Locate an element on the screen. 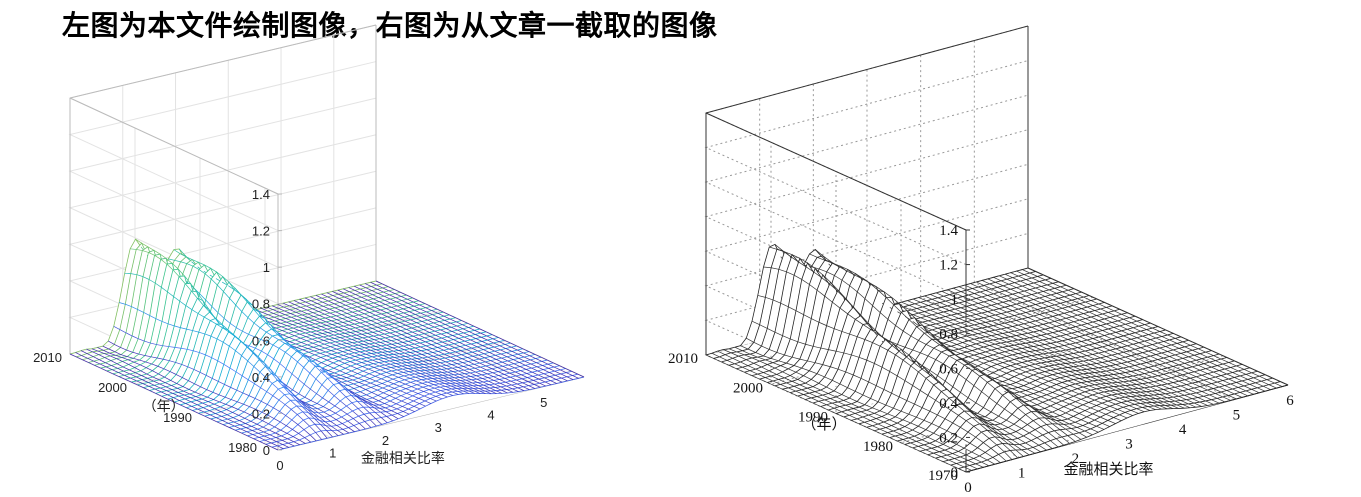 This screenshot has width=1361, height=497. y-tick-label: 2010 is located at coordinates (47, 357).